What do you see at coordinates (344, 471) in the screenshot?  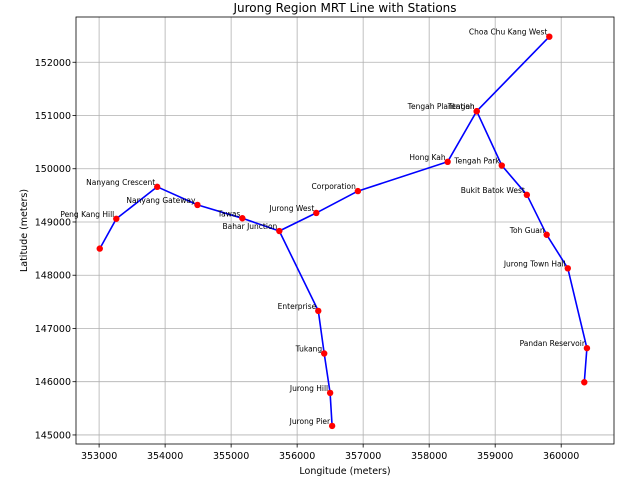 I see `x-axis-label: Longitude (meters)` at bounding box center [344, 471].